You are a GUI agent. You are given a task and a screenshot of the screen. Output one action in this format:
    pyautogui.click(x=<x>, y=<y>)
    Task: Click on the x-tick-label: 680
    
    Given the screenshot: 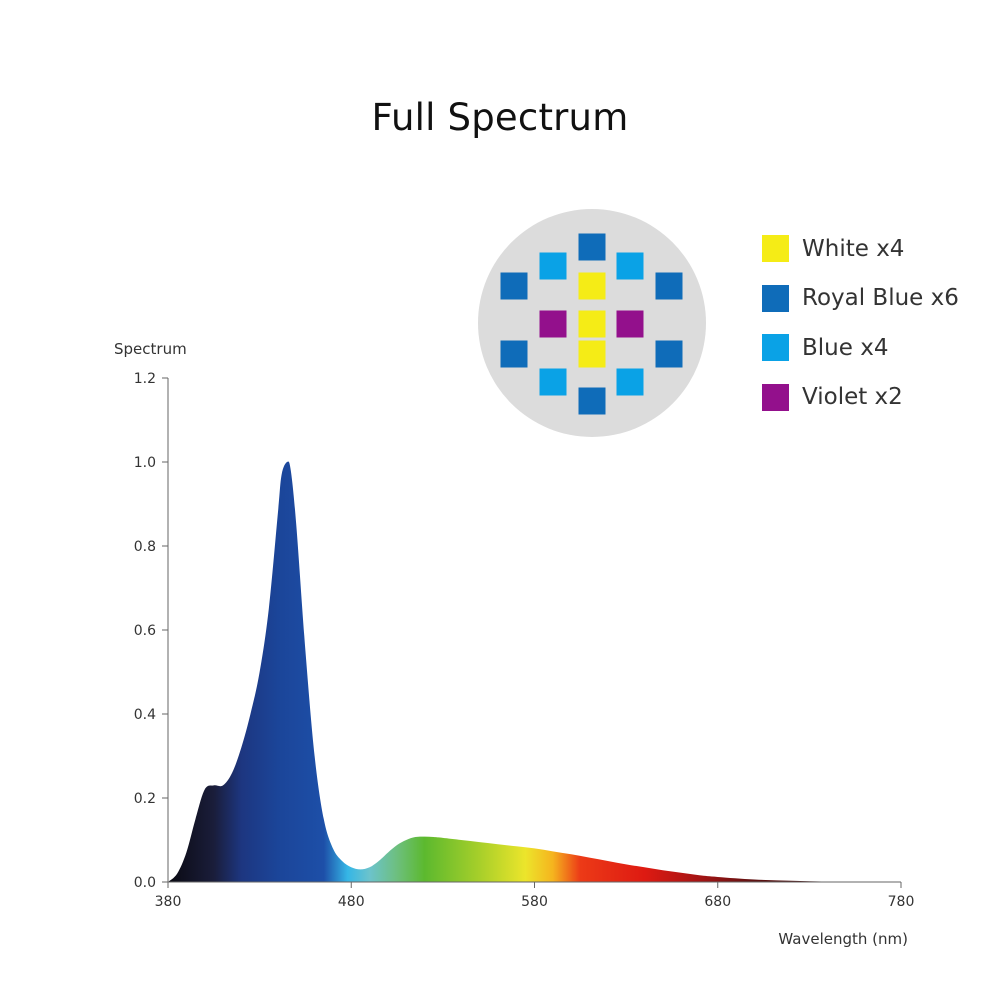 What is the action you would take?
    pyautogui.click(x=717, y=902)
    